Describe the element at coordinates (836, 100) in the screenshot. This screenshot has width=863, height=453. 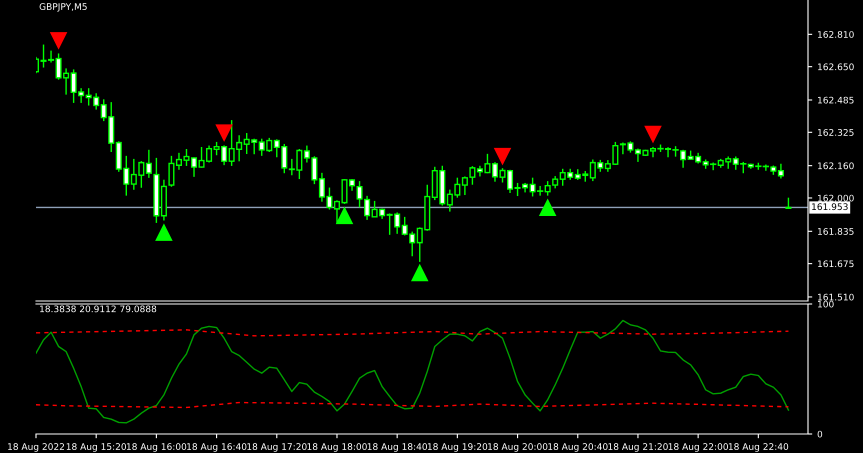
I see `y-tick-label: 162.485` at that location.